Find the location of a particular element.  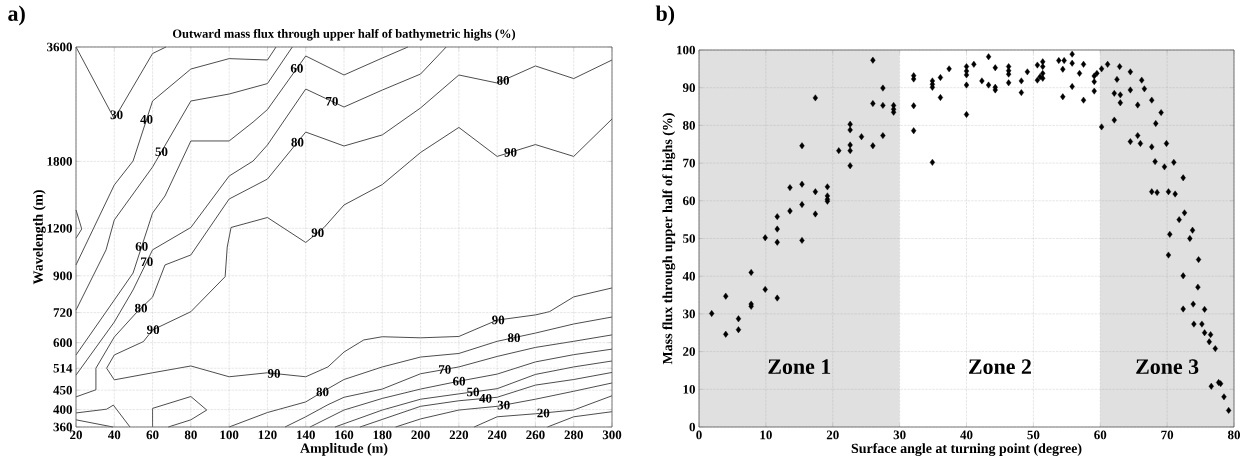

y-tick-label: 0 is located at coordinates (692, 427).